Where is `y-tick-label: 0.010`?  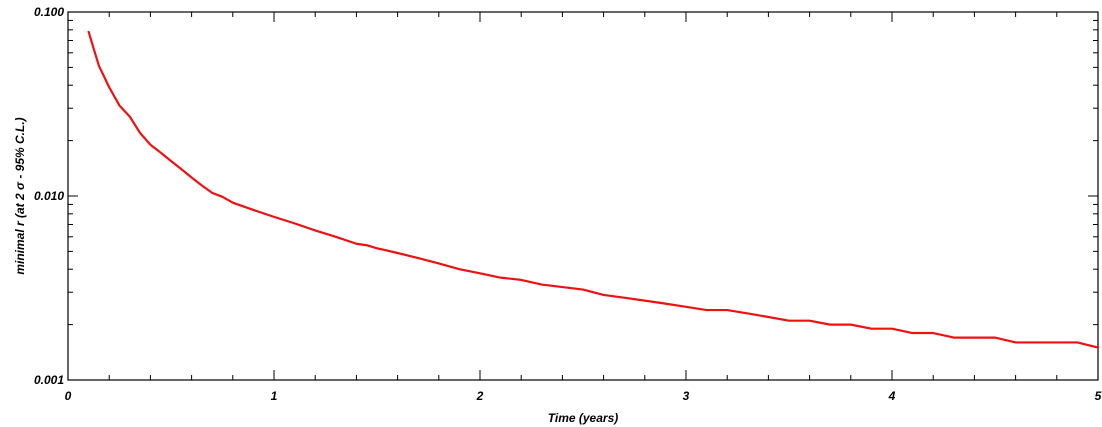 y-tick-label: 0.010 is located at coordinates (49, 196).